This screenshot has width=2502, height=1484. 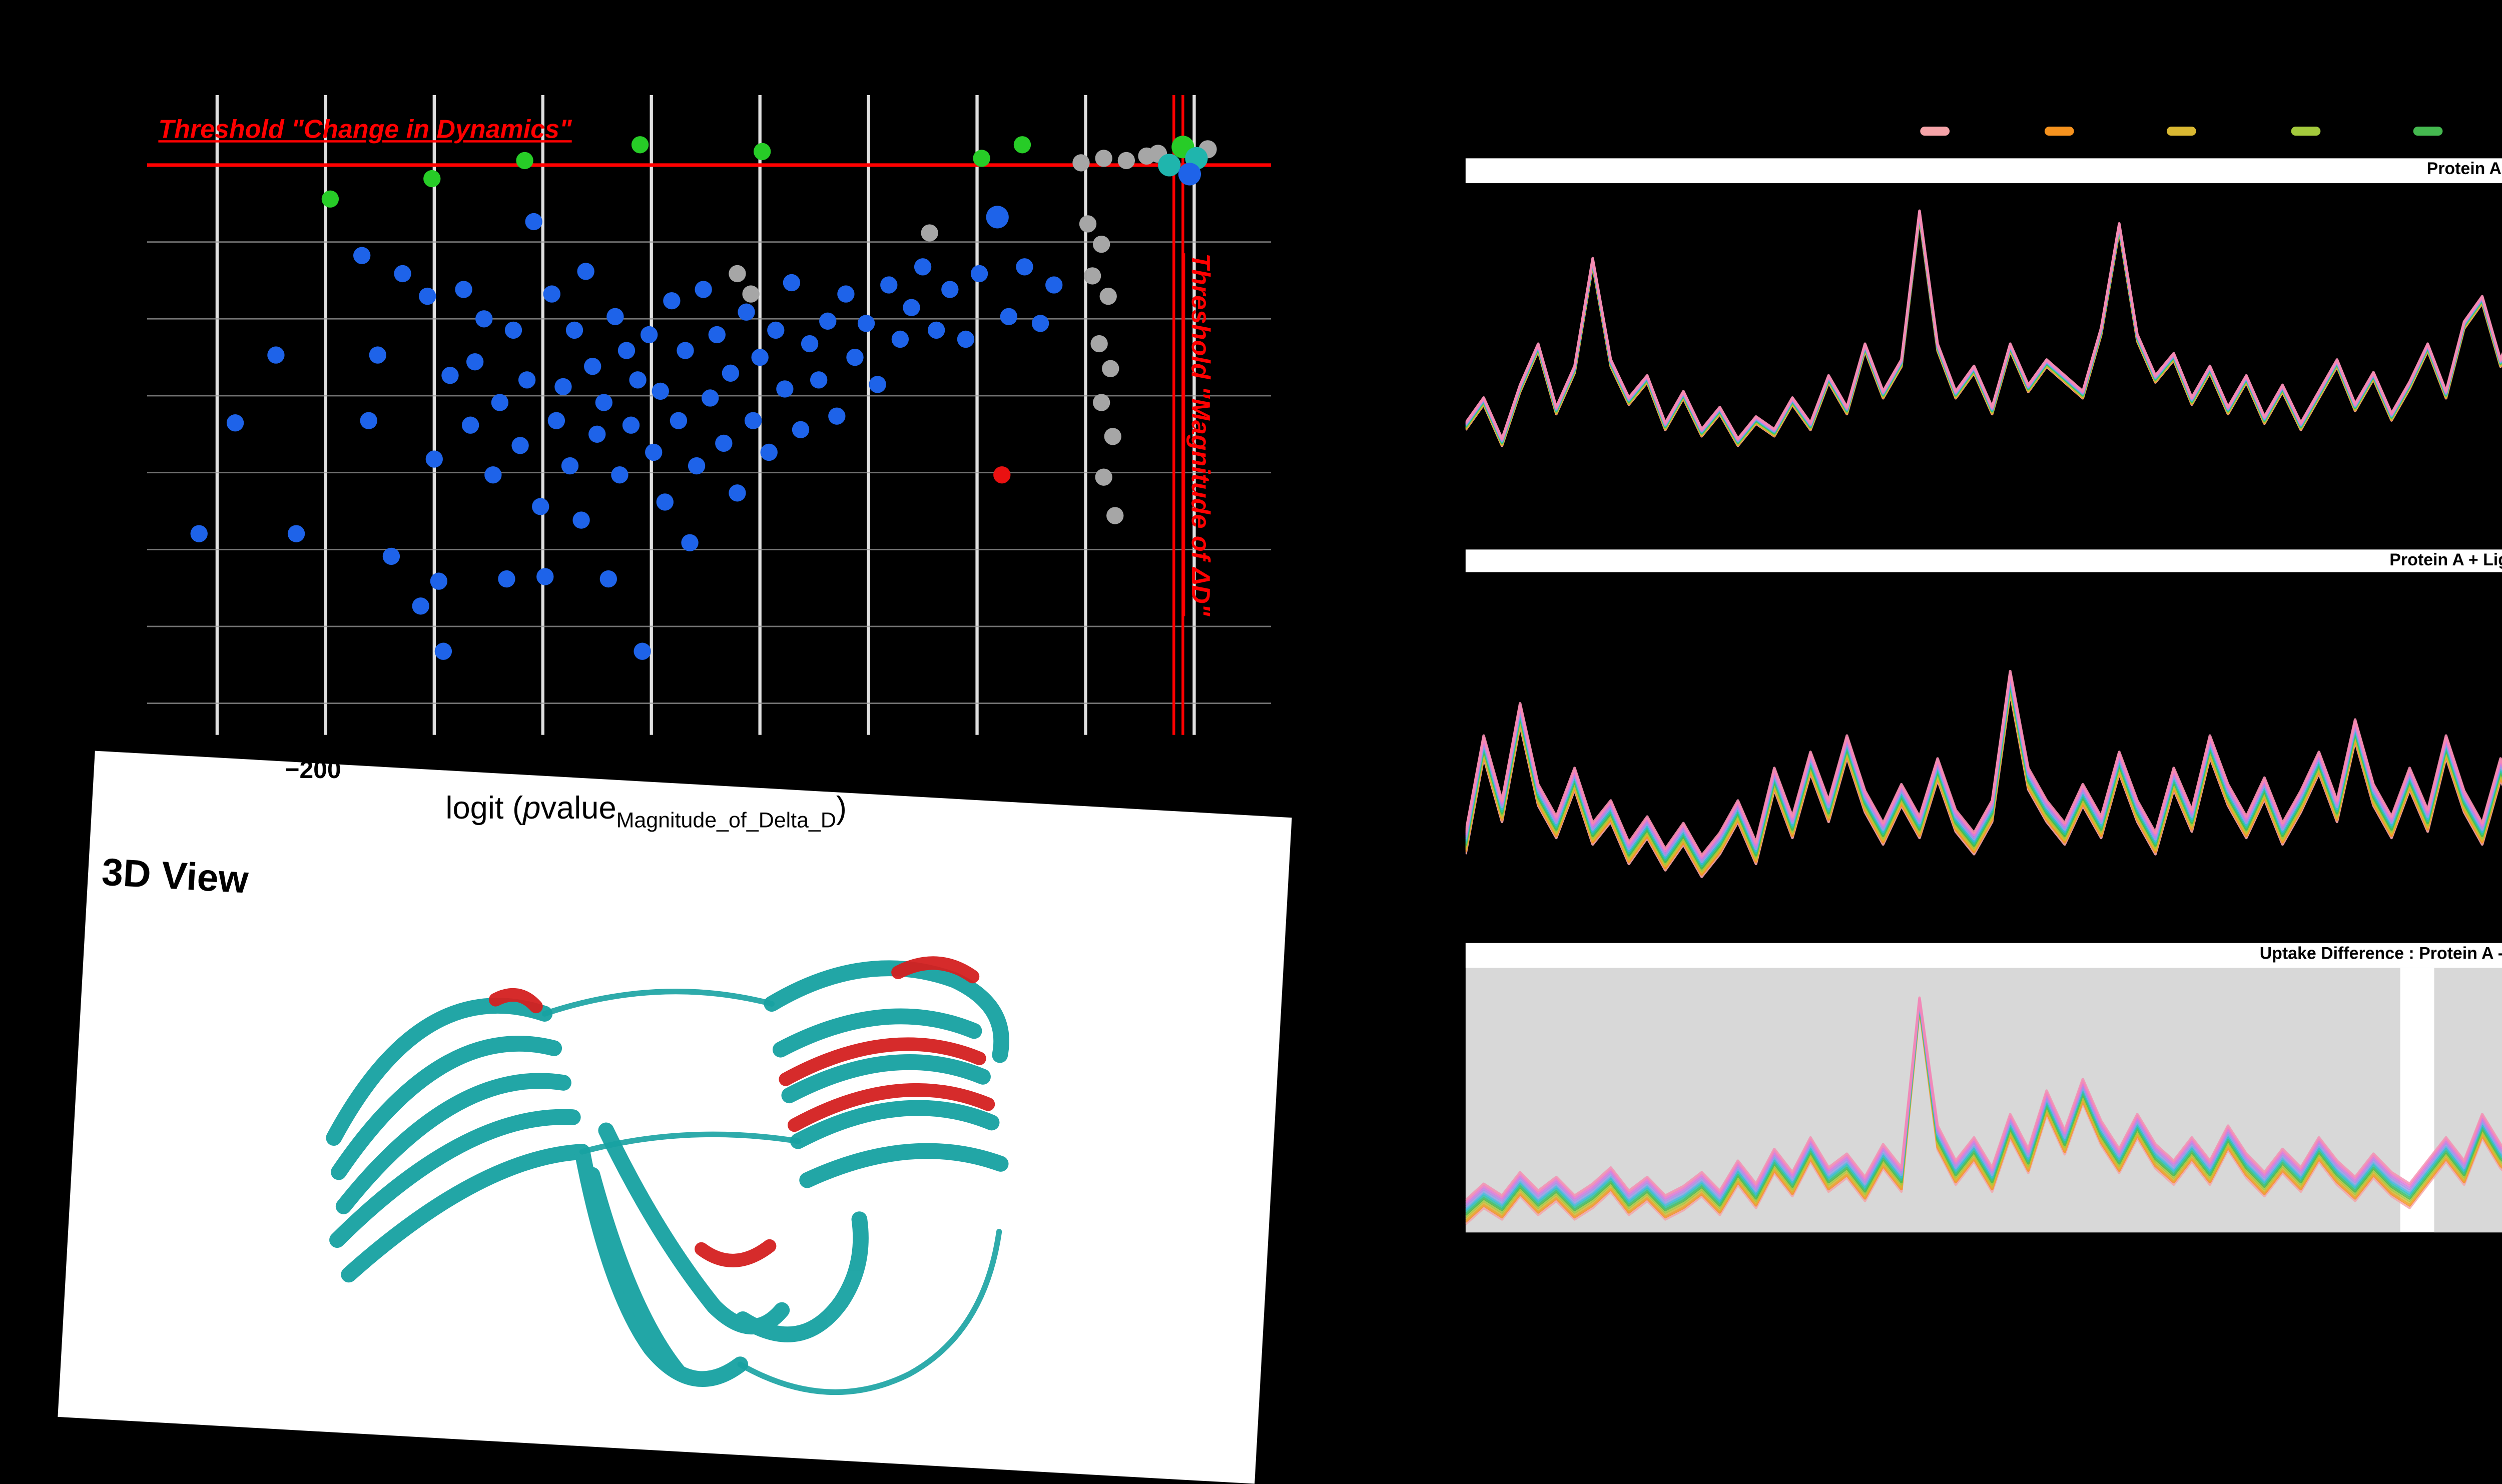 I want to click on selected-region, so click(x=2468, y=1100).